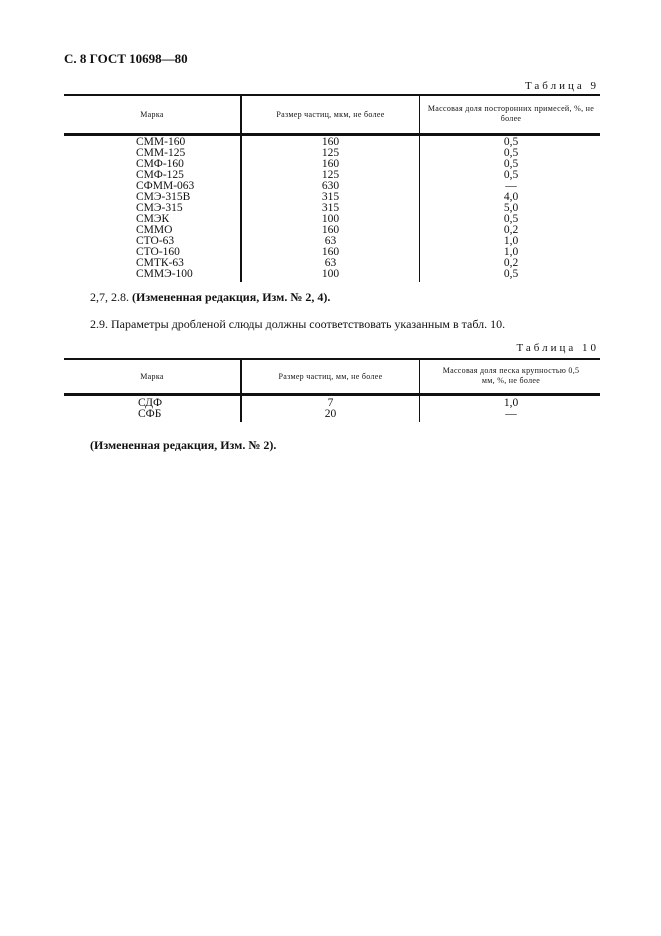 This screenshot has width=661, height=936. What do you see at coordinates (150, 414) in the screenshot?
I see `table-cell: СФБ` at bounding box center [150, 414].